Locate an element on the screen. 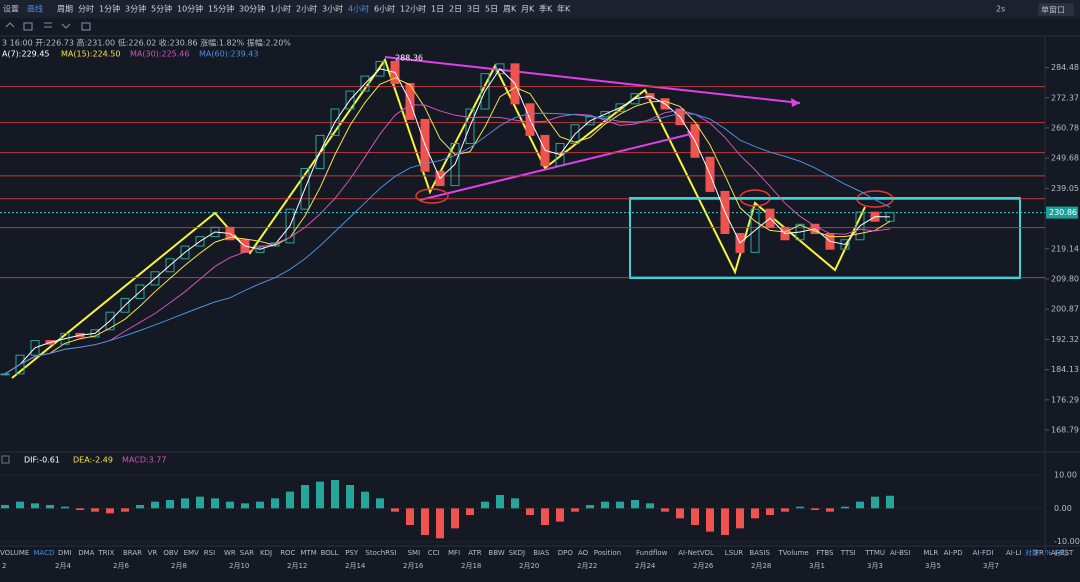  period-button: 1分钟 is located at coordinates (109, 9).